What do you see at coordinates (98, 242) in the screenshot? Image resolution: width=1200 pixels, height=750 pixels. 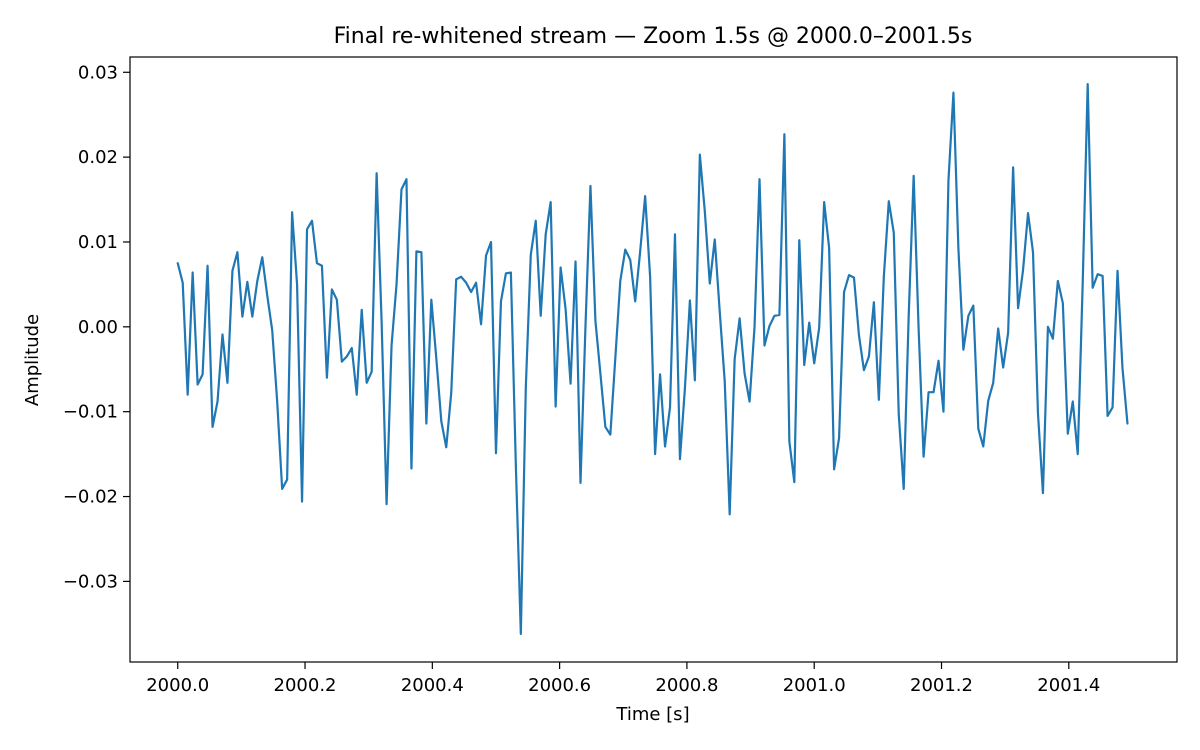 I see `y-tick-label: 0.01` at bounding box center [98, 242].